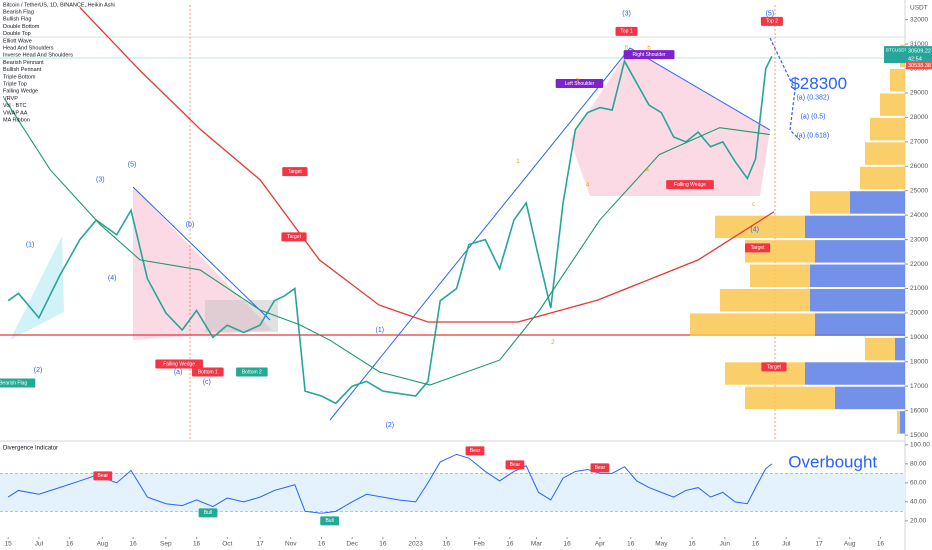 The height and width of the screenshot is (550, 932). Describe the element at coordinates (166, 544) in the screenshot. I see `x-tick-label: Sep` at that location.